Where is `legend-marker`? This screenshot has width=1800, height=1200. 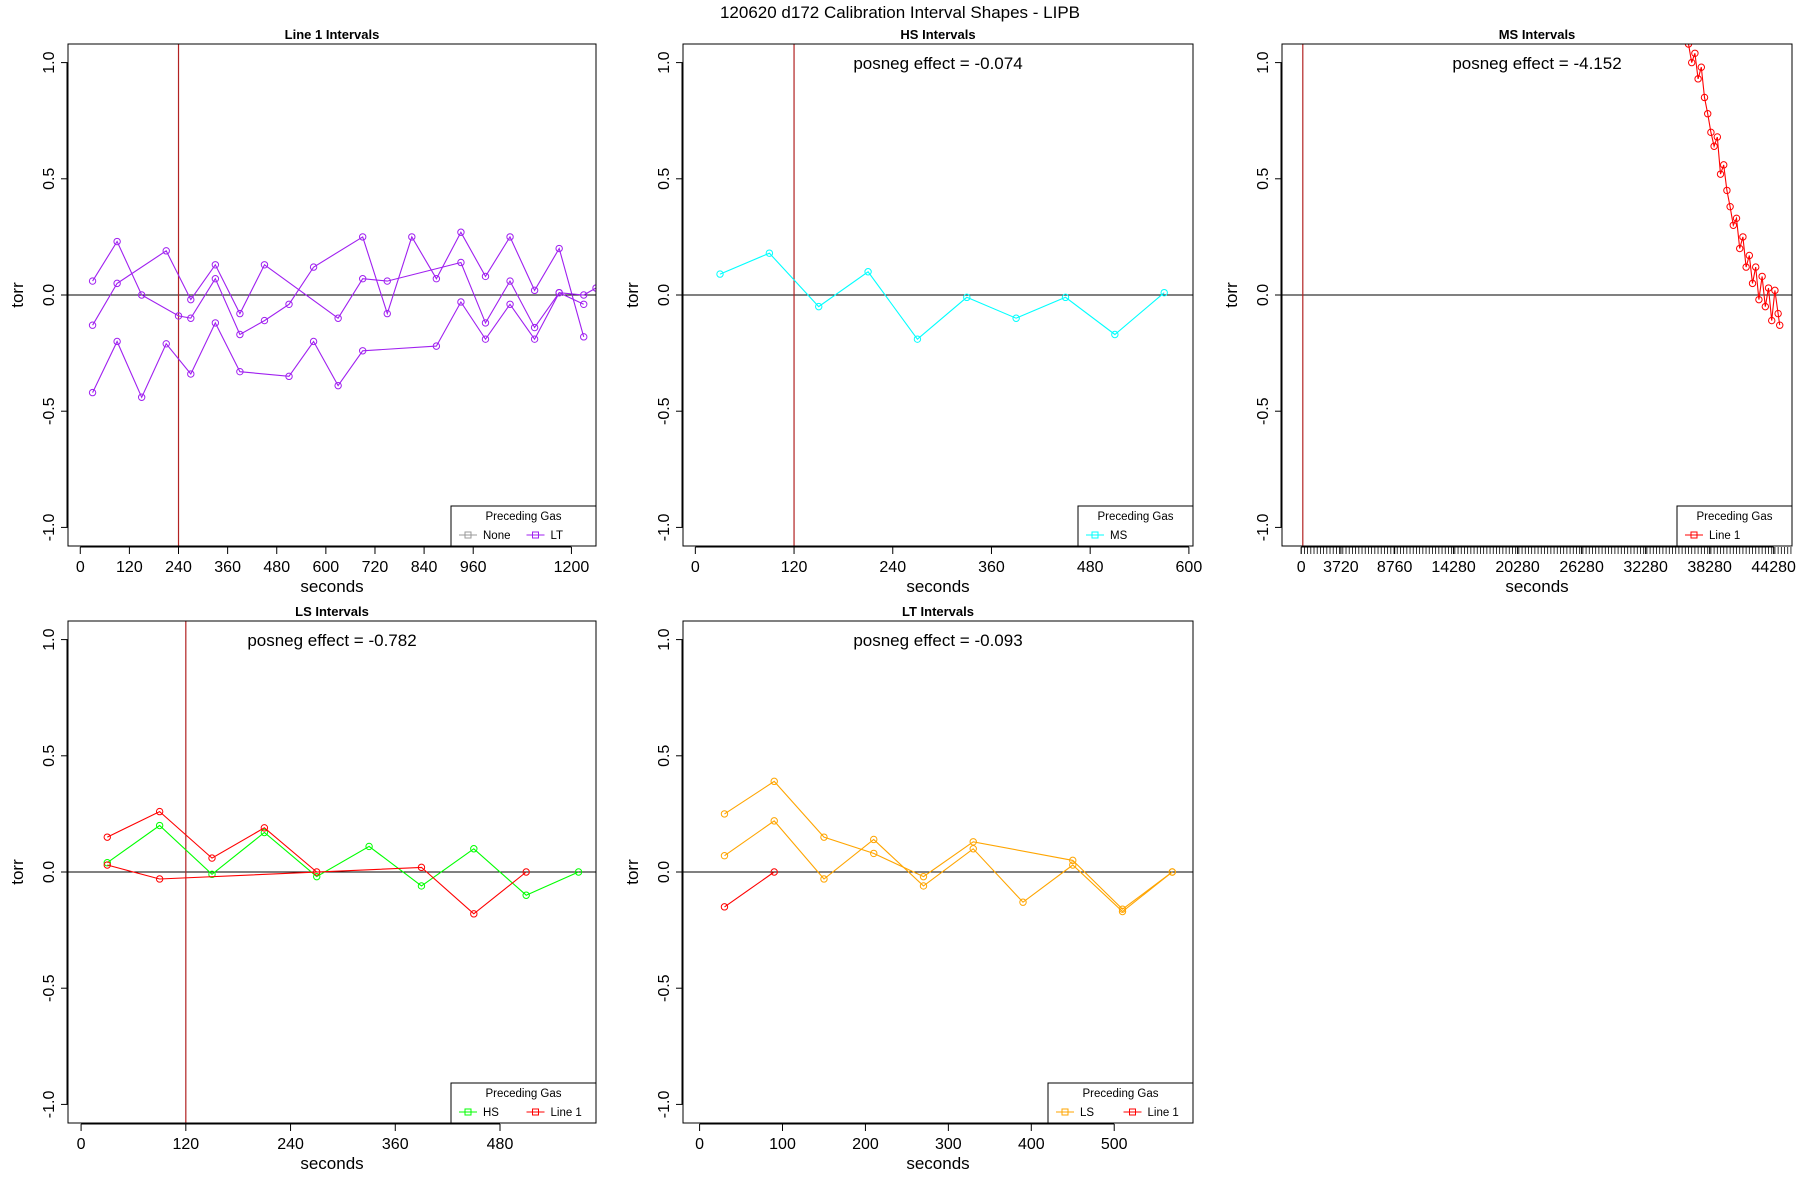 legend-marker is located at coordinates (468, 535).